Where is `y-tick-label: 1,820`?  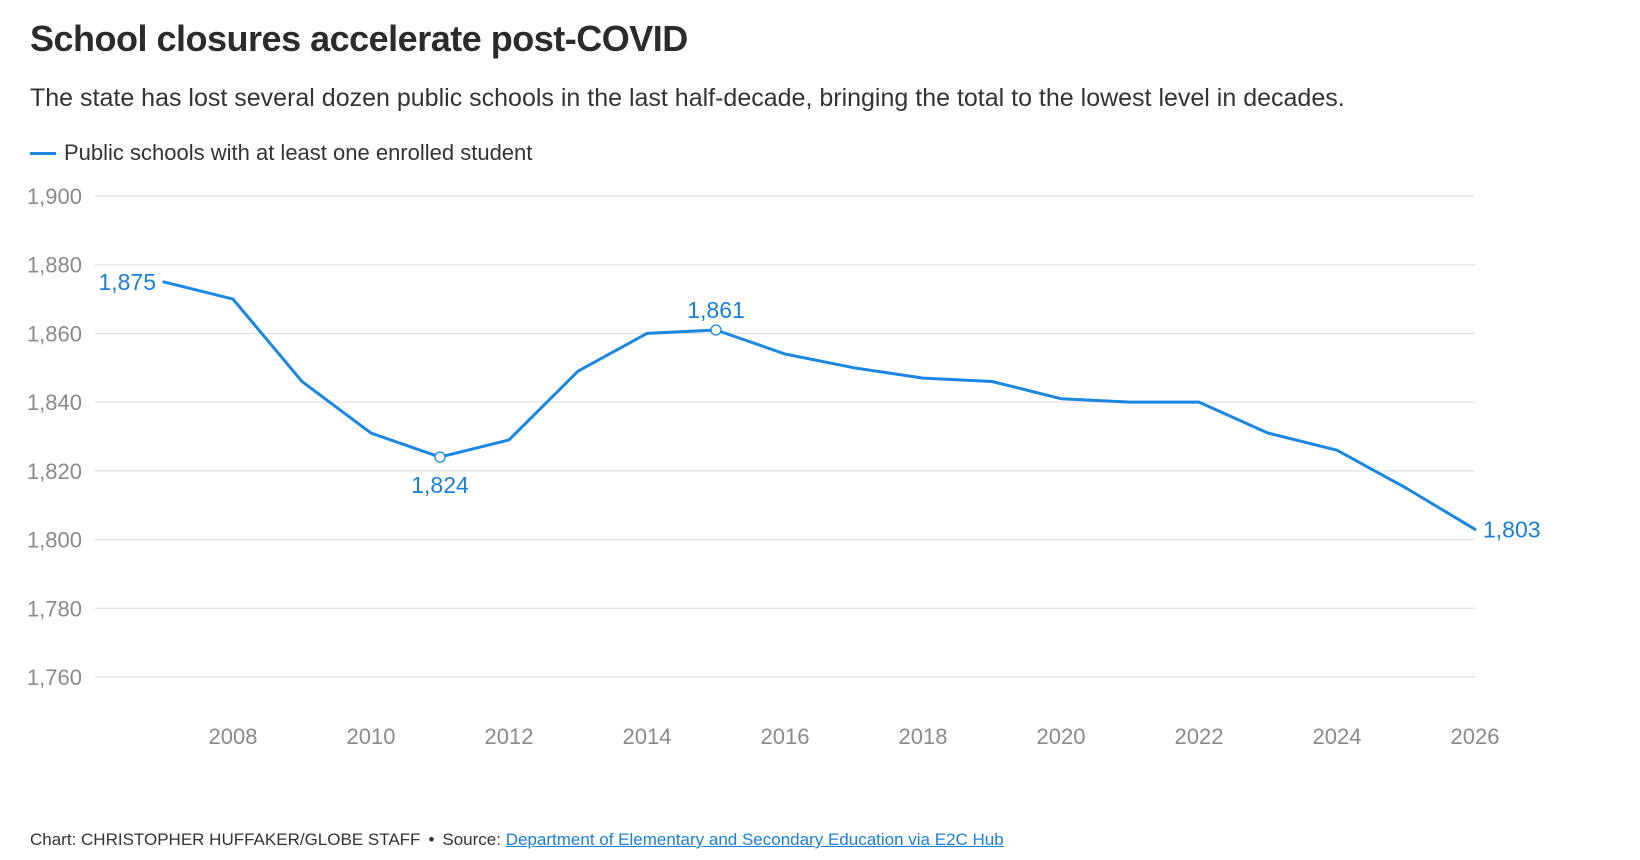 y-tick-label: 1,820 is located at coordinates (54, 471).